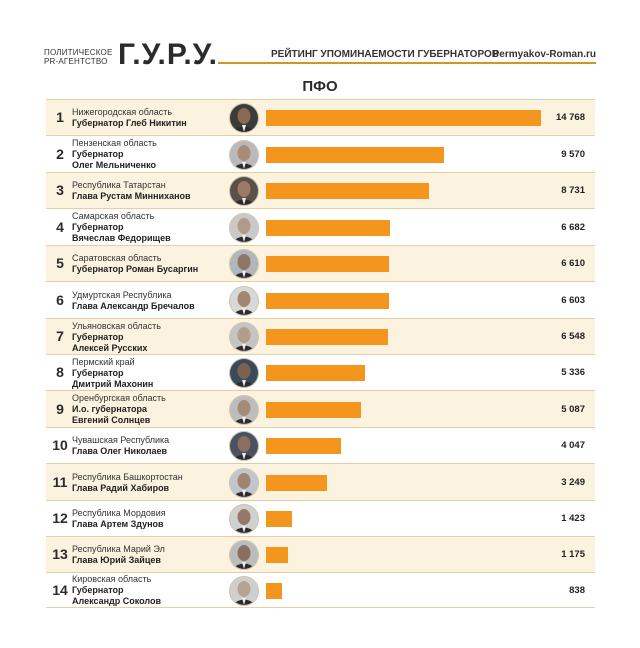 This screenshot has height=648, width=640. What do you see at coordinates (121, 238) in the screenshot?
I see `governor-name: Вячеслав Федорищев` at bounding box center [121, 238].